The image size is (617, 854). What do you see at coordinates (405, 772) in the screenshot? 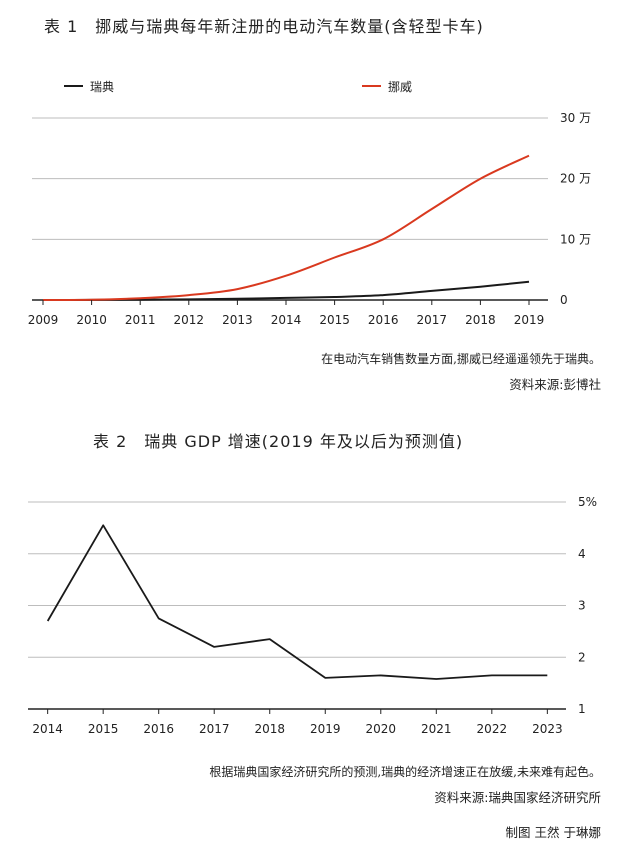
I see `chart2-note: 根据瑞典国家经济研究所的预测,瑞典的经济增速正在放缓,未来难有起色。` at bounding box center [405, 772].